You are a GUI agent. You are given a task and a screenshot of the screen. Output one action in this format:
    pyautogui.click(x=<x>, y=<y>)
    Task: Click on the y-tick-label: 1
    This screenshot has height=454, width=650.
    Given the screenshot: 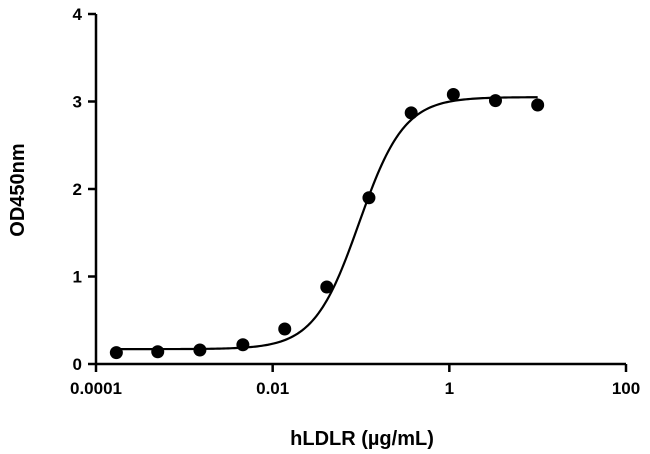 What is the action you would take?
    pyautogui.click(x=77, y=277)
    